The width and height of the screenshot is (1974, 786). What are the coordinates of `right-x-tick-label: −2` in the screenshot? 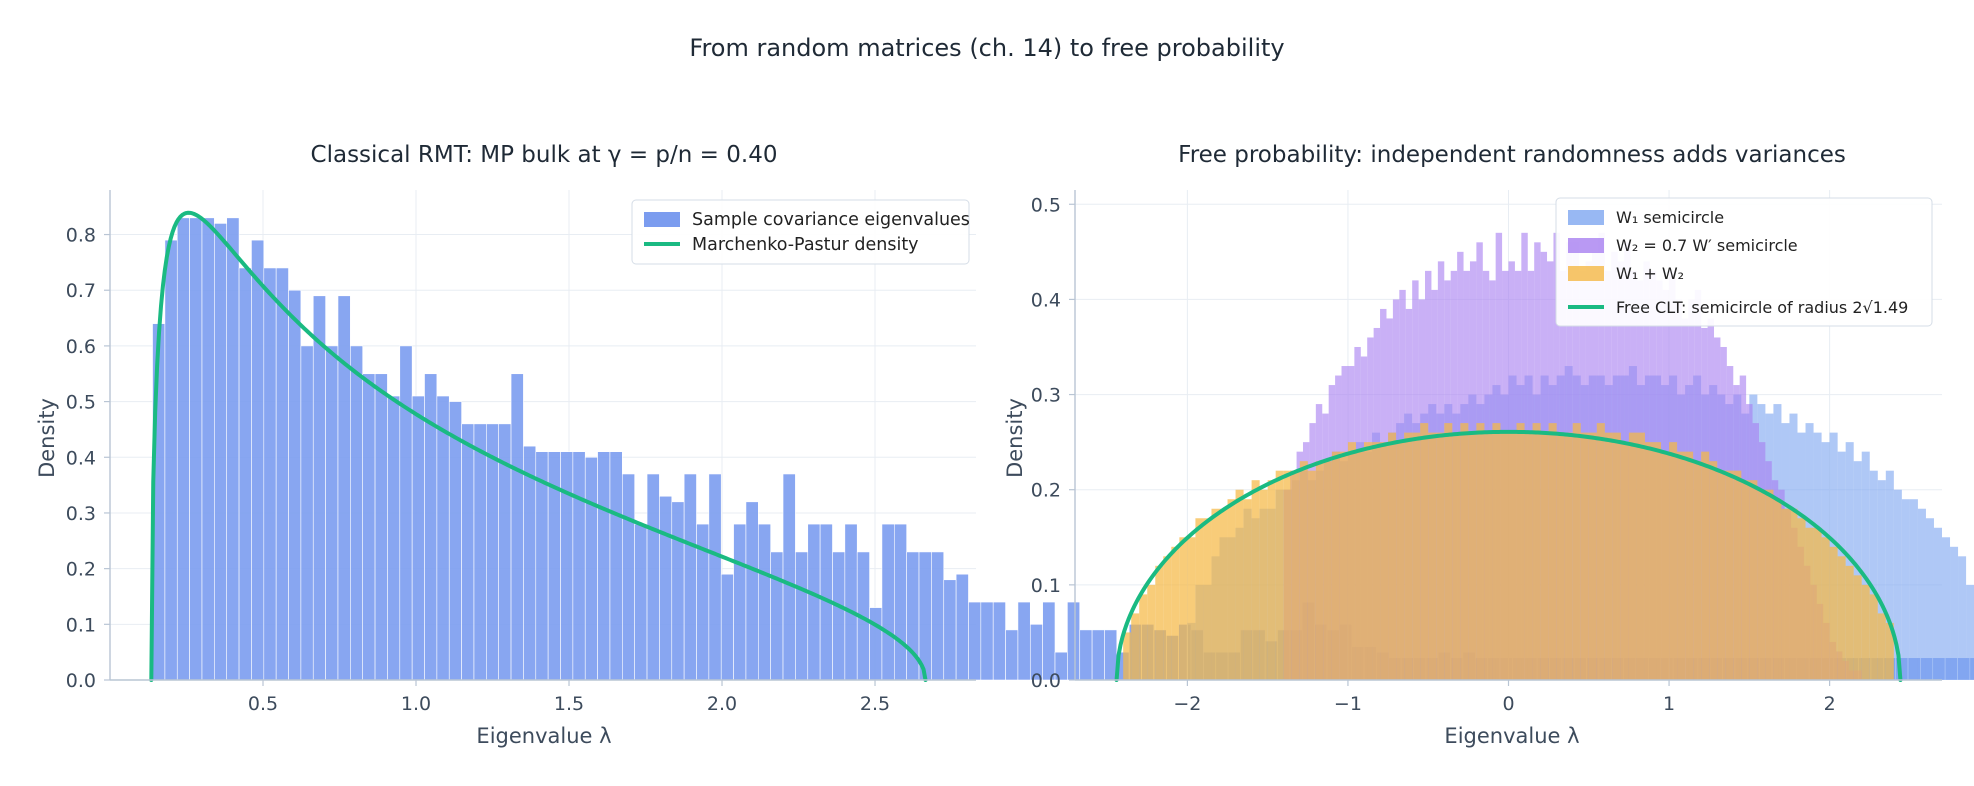 It's located at (1187, 704).